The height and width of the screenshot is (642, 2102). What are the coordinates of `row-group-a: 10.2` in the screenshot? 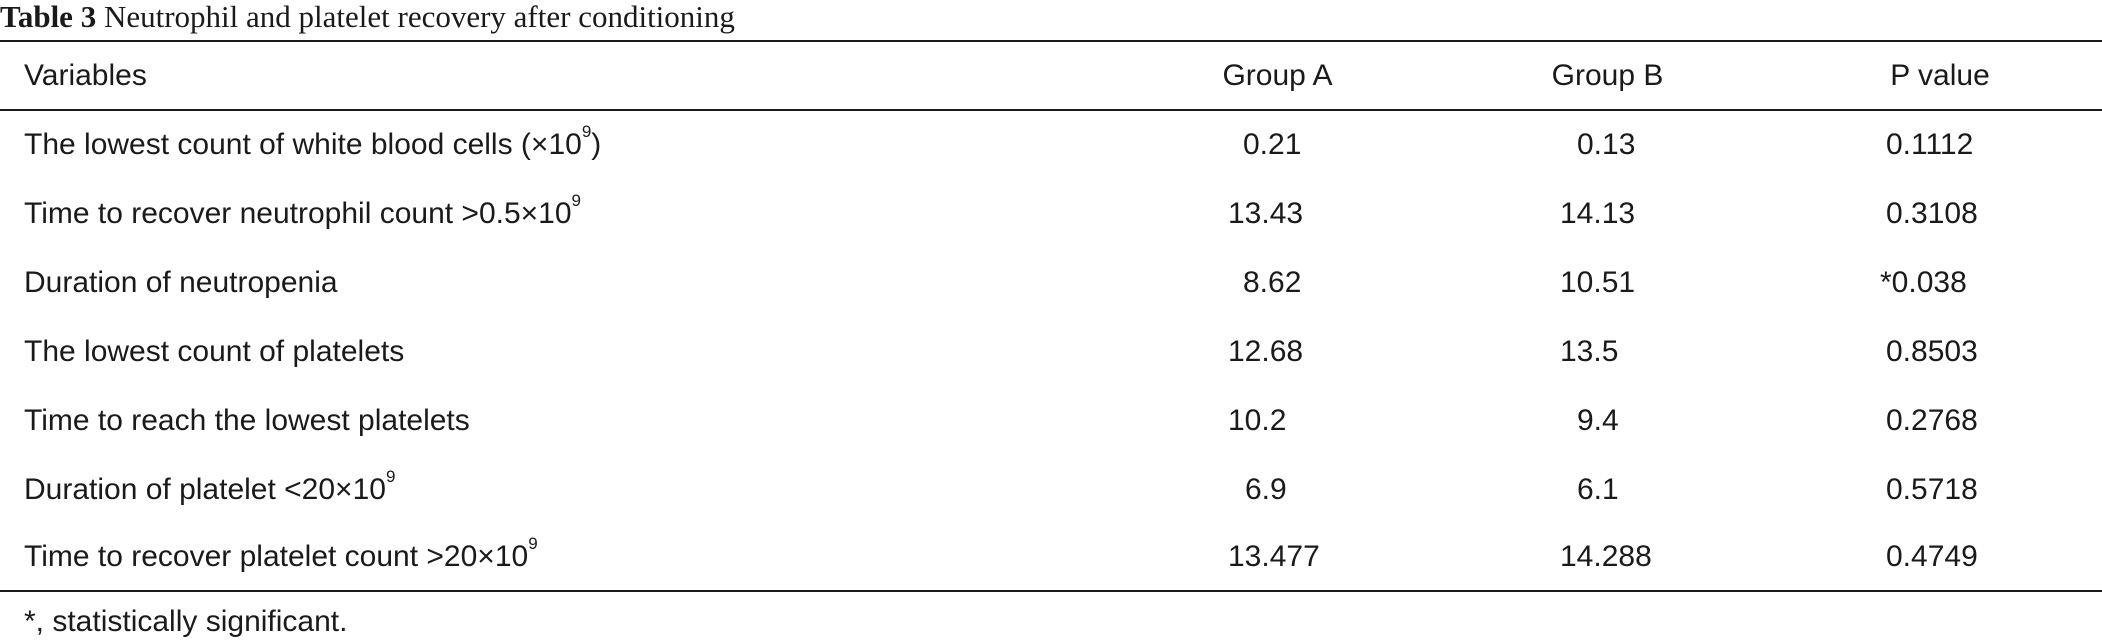 It's located at (1257, 420).